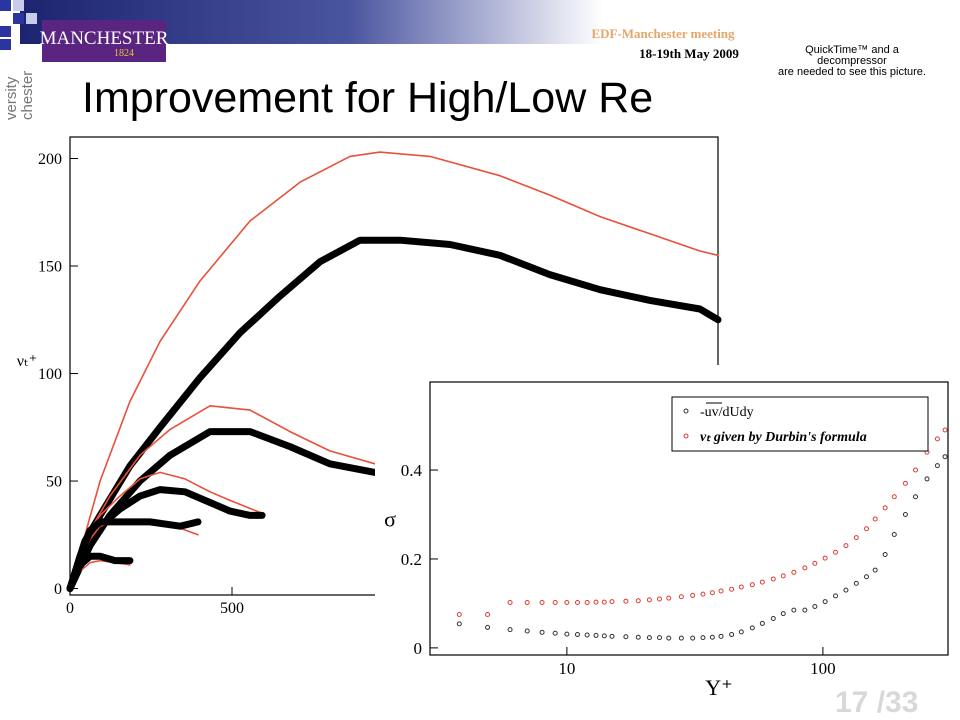 The image size is (960, 720). What do you see at coordinates (70, 608) in the screenshot?
I see `x-tick-label: 0` at bounding box center [70, 608].